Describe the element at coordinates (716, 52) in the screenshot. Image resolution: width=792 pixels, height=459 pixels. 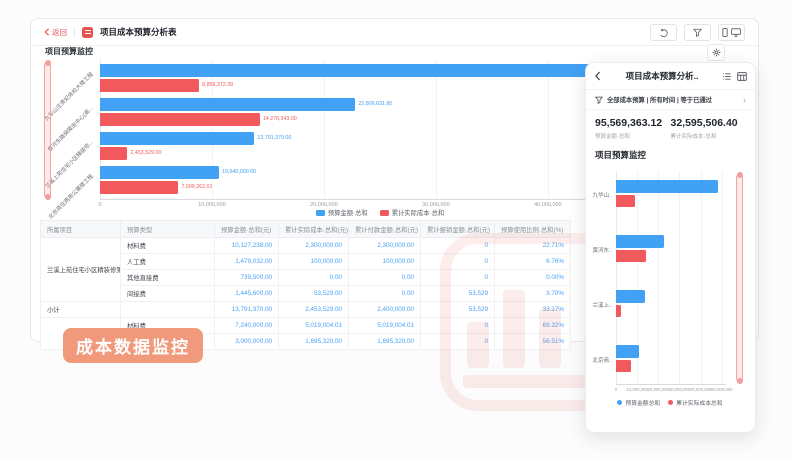
I see `chart-settings-button` at that location.